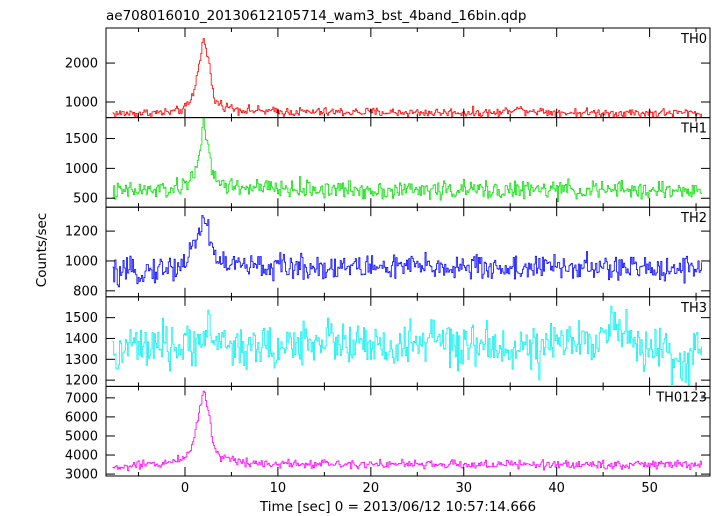 Image resolution: width=717 pixels, height=516 pixels. I want to click on y-tick-label: 6000, so click(81, 417).